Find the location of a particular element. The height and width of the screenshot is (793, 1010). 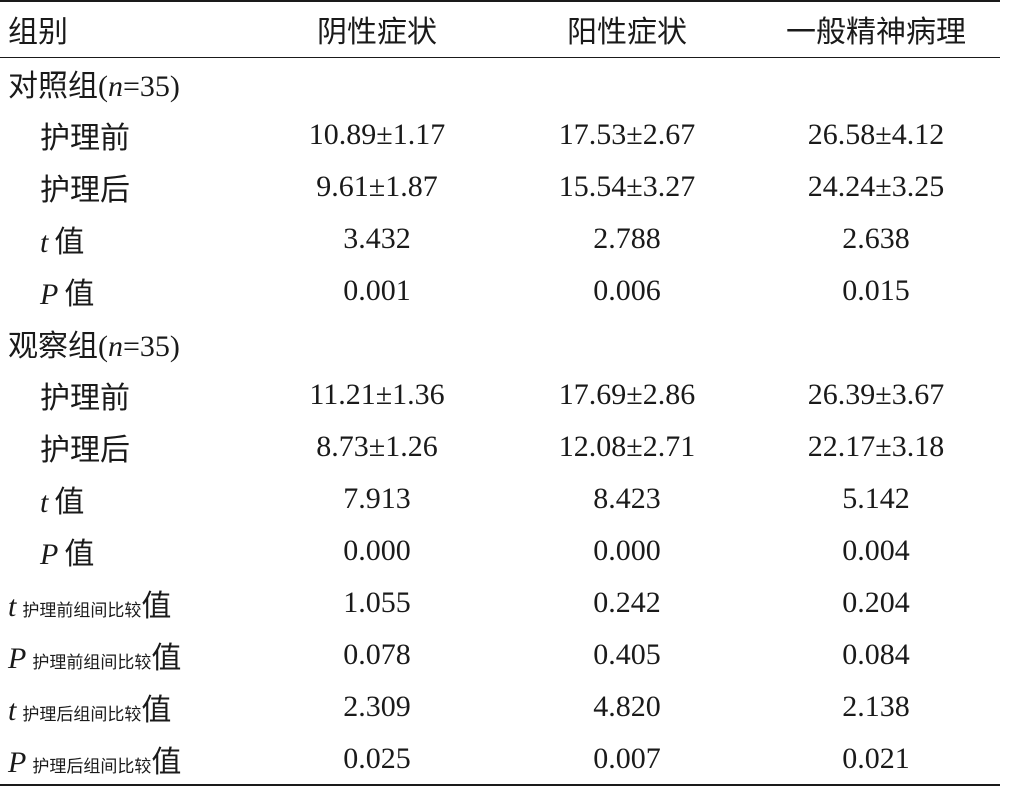

group-label-control: 对照组(n=35) is located at coordinates (94, 87).